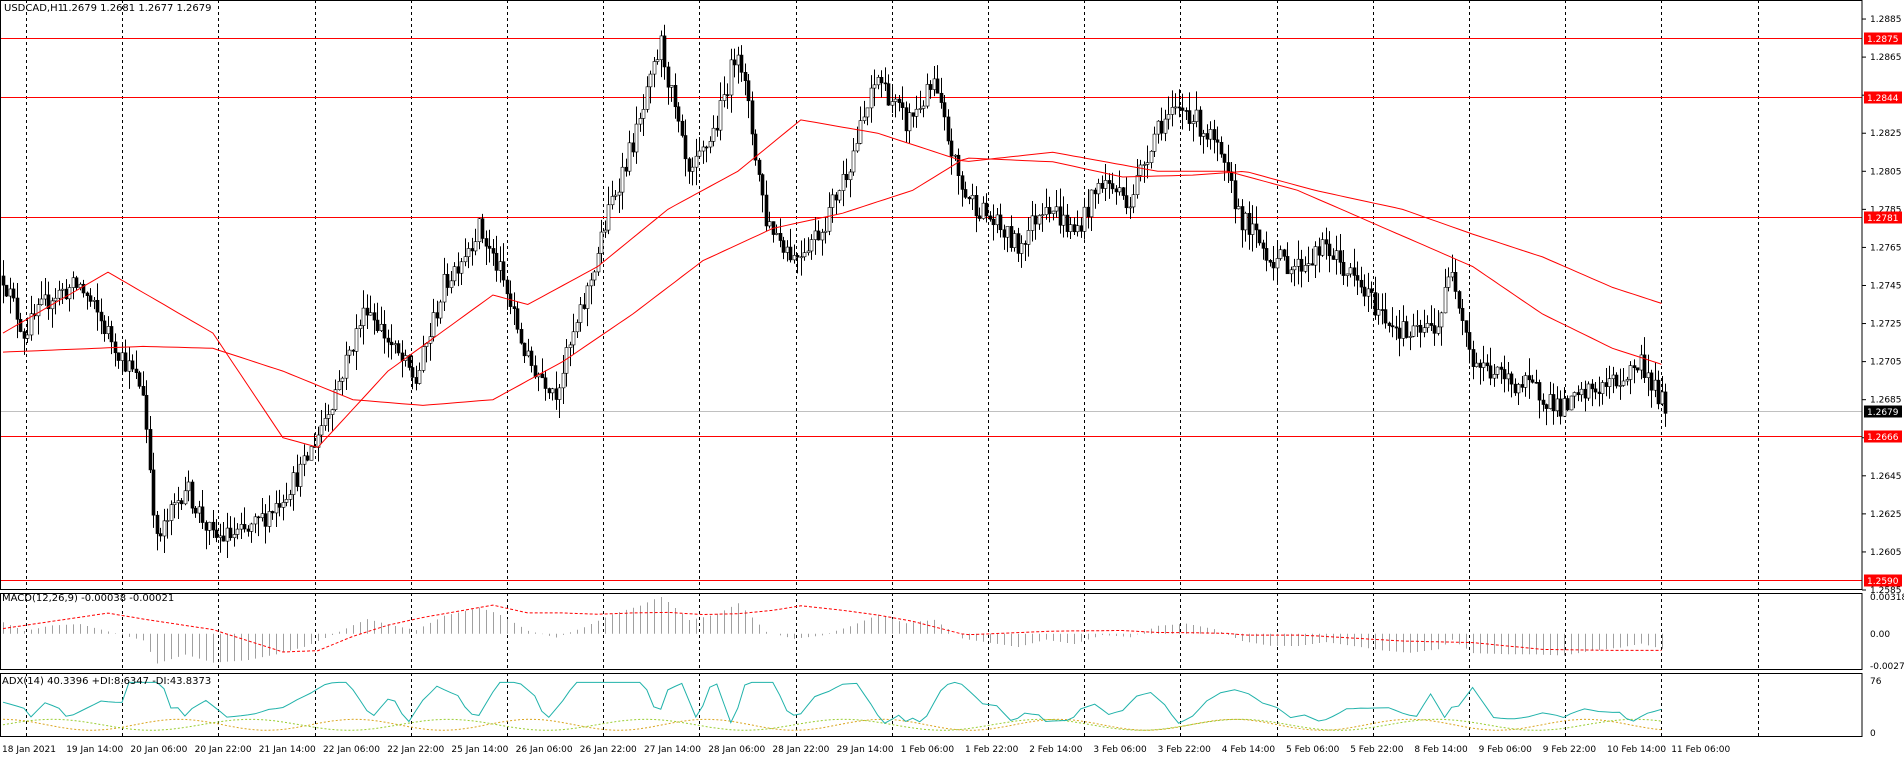 The width and height of the screenshot is (1904, 760). I want to click on time-tick-label: 21 Jan 14:00, so click(287, 750).